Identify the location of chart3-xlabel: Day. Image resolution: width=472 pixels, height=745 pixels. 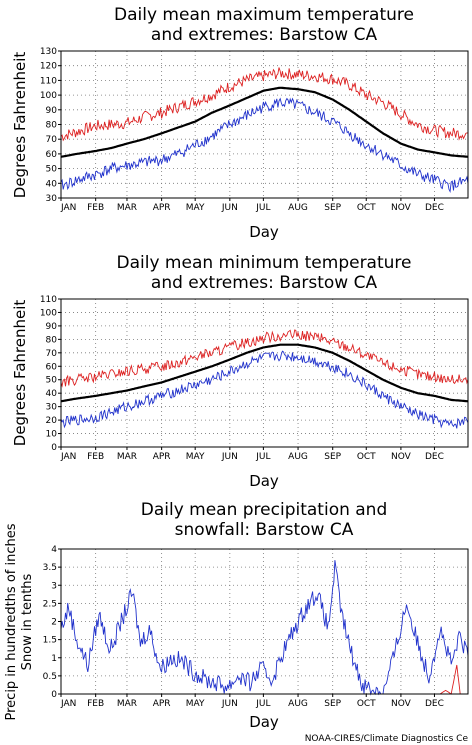
(264, 722).